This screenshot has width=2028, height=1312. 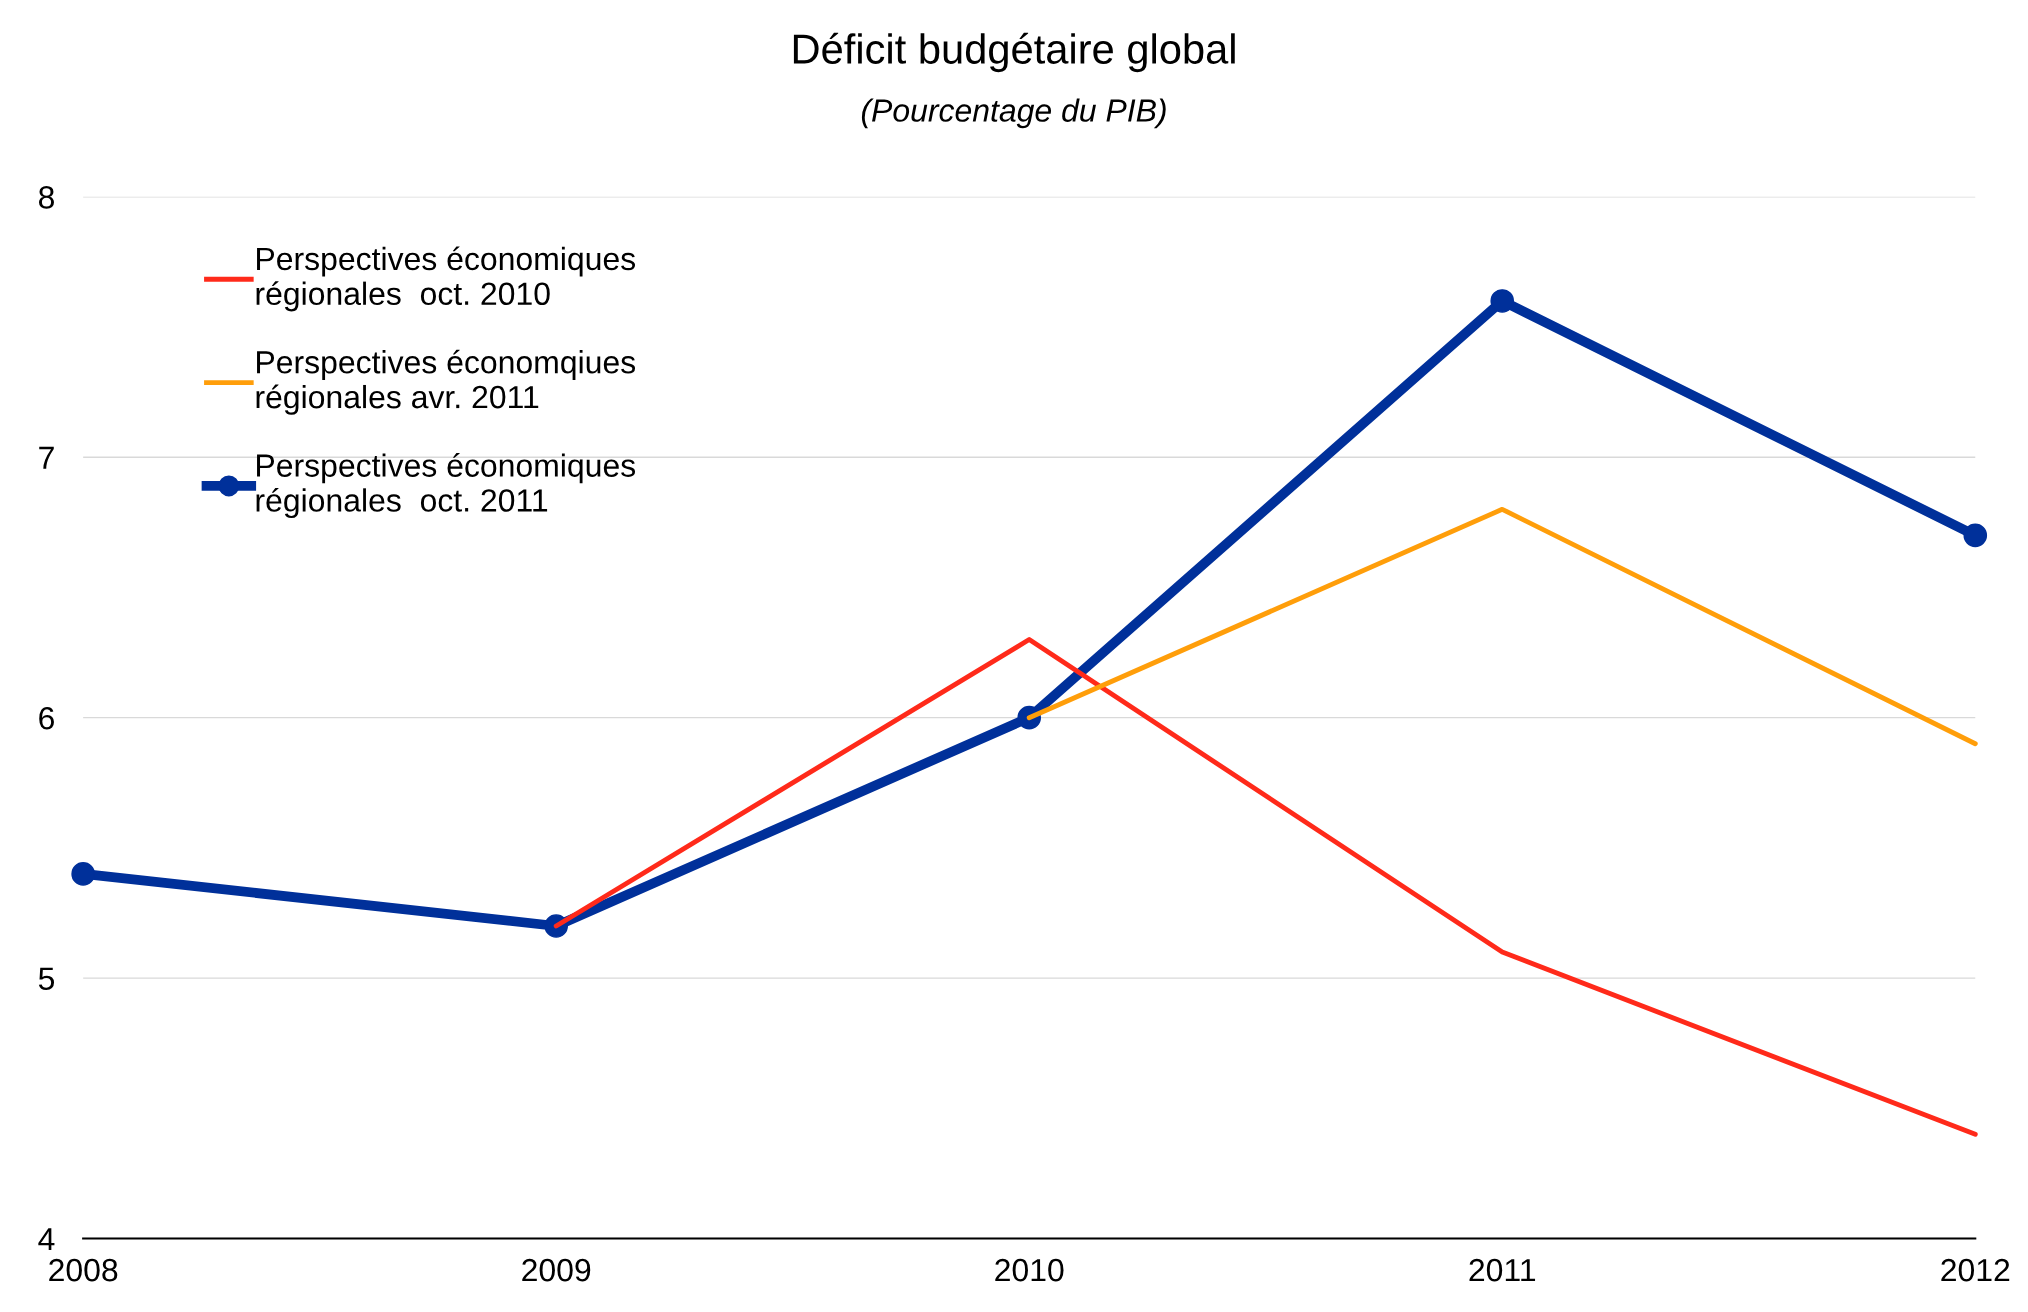 I want to click on x-tick-label: 2012, so click(x=1975, y=1270).